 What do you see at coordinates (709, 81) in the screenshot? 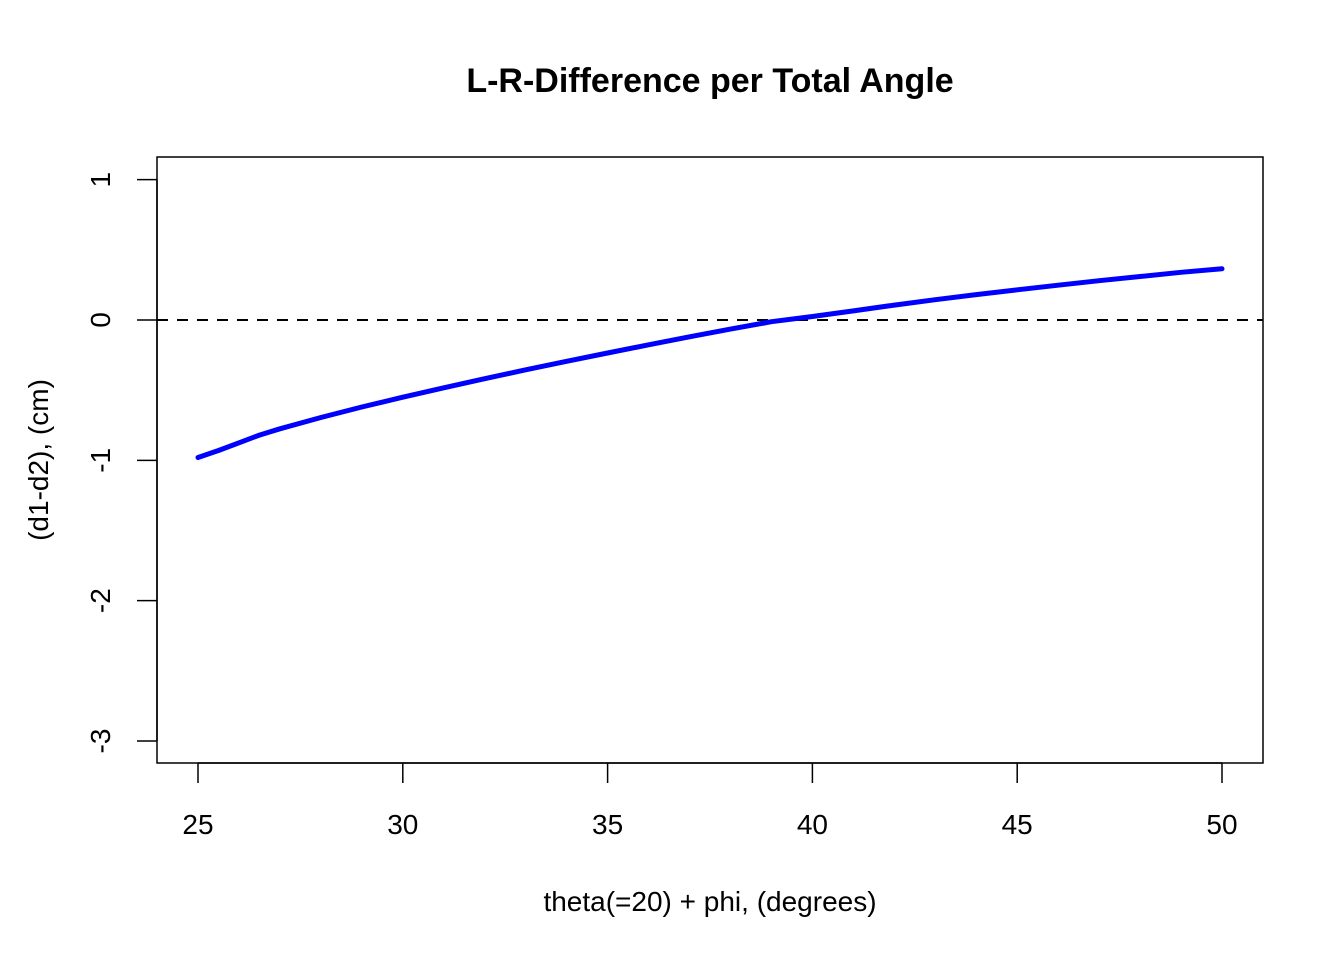
I see `chart-title: L-R-Difference per Total Angle` at bounding box center [709, 81].